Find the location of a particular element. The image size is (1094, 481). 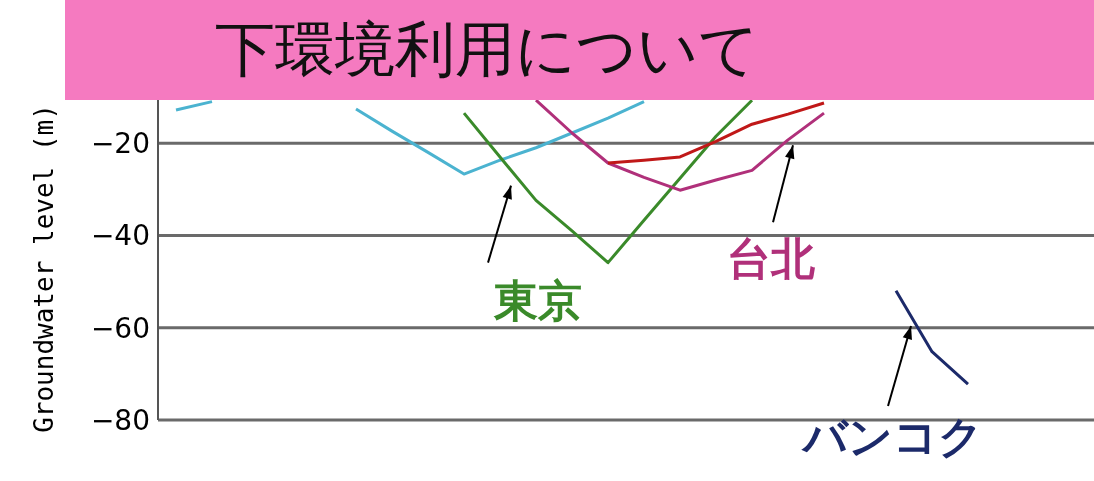

y-tick-label: −20 is located at coordinates (120, 144).